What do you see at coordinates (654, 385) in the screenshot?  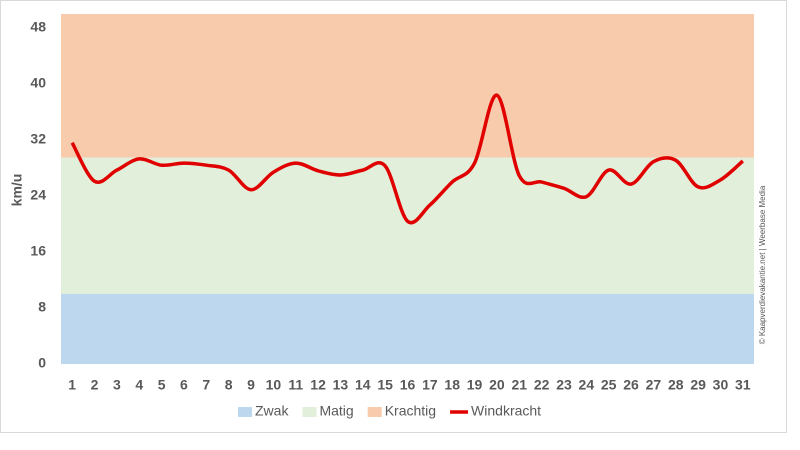 I see `x-tick-label: 27` at bounding box center [654, 385].